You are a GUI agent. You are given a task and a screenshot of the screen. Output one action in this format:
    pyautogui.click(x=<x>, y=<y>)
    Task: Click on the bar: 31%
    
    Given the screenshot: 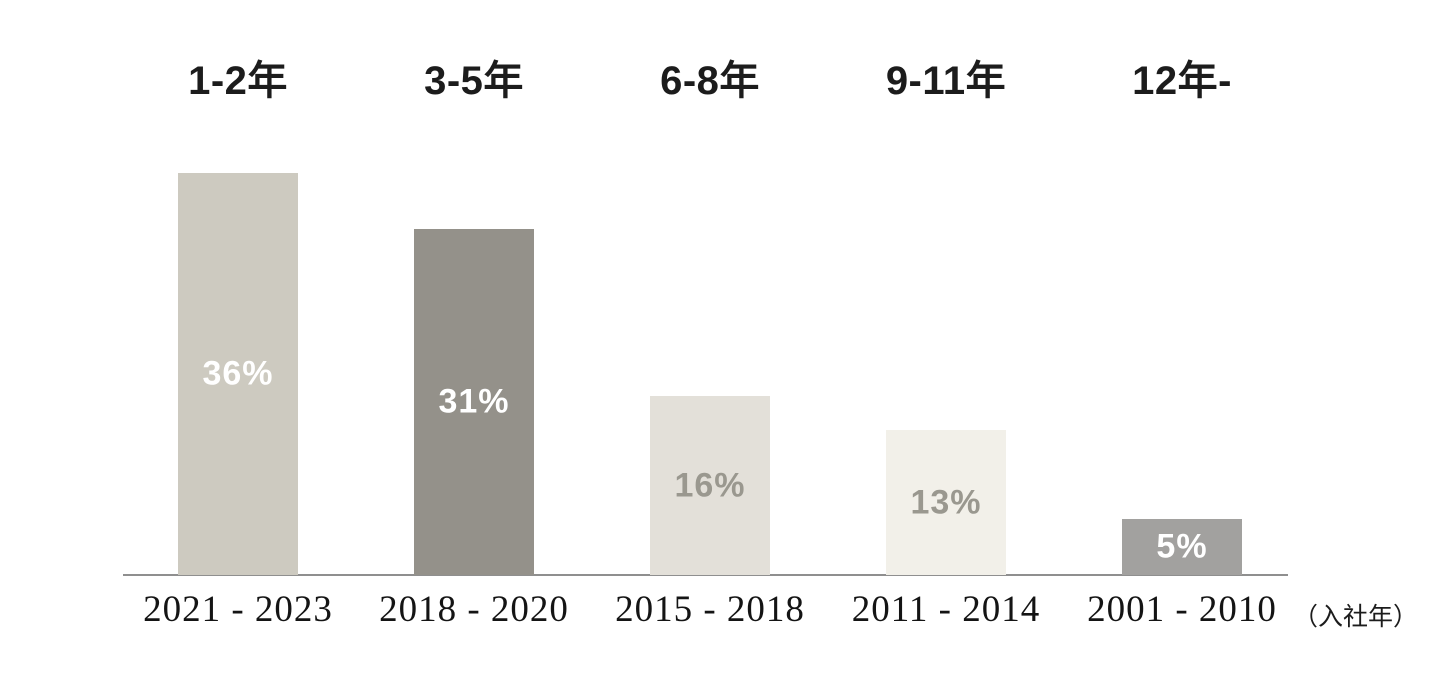 What is the action you would take?
    pyautogui.click(x=474, y=402)
    